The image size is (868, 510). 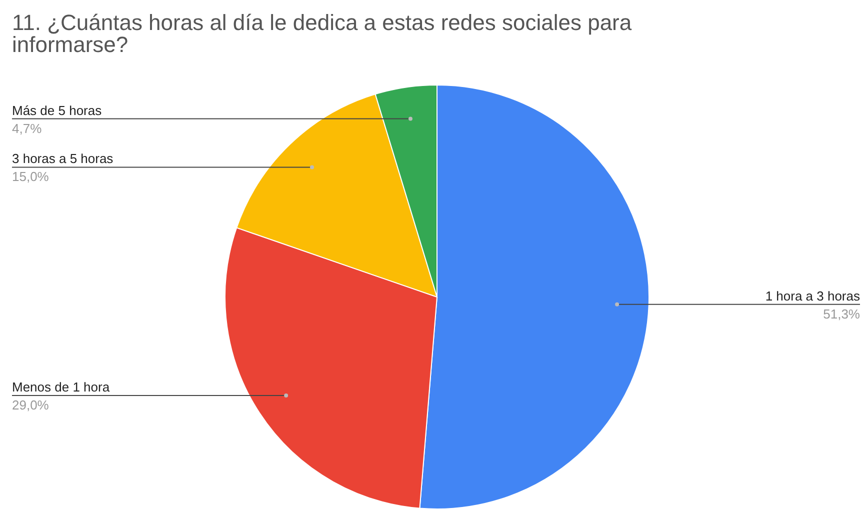 What do you see at coordinates (31, 176) in the screenshot?
I see `data-label: 15,0%` at bounding box center [31, 176].